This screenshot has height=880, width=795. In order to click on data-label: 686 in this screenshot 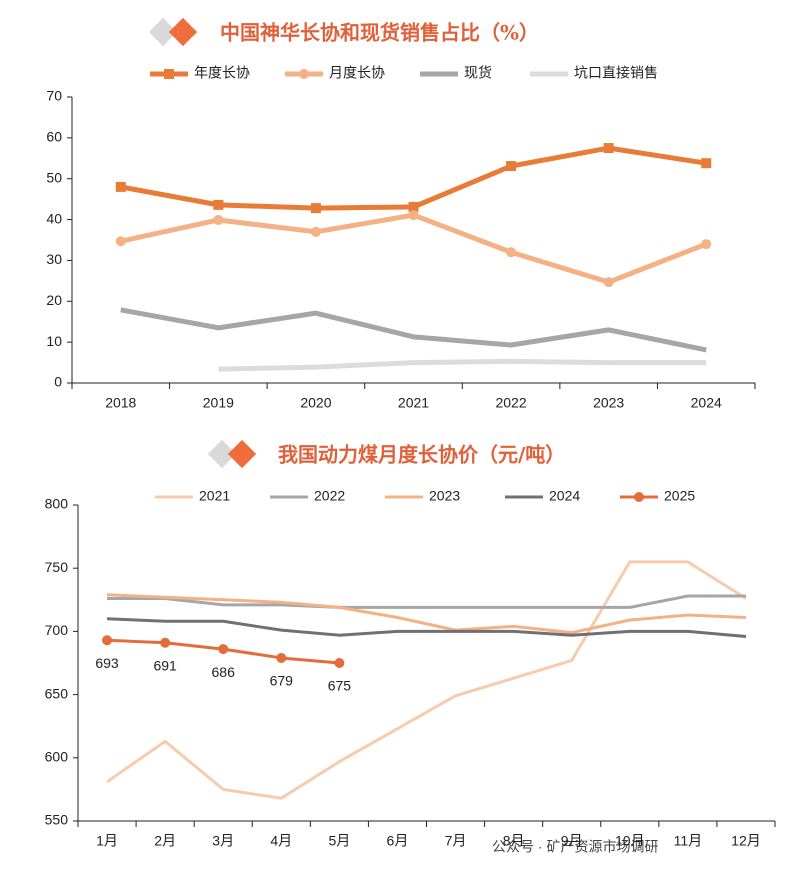, I will do `click(224, 672)`.